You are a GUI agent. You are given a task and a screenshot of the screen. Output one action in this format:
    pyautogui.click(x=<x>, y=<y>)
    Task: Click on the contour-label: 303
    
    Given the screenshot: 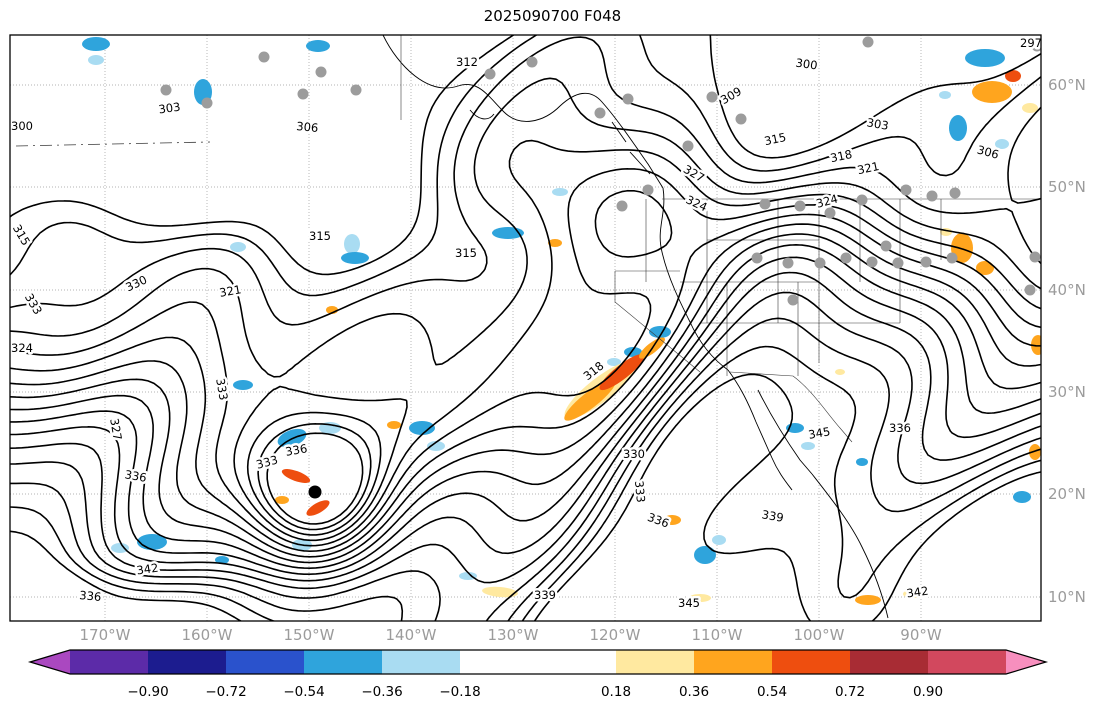 What is the action you would take?
    pyautogui.click(x=878, y=124)
    